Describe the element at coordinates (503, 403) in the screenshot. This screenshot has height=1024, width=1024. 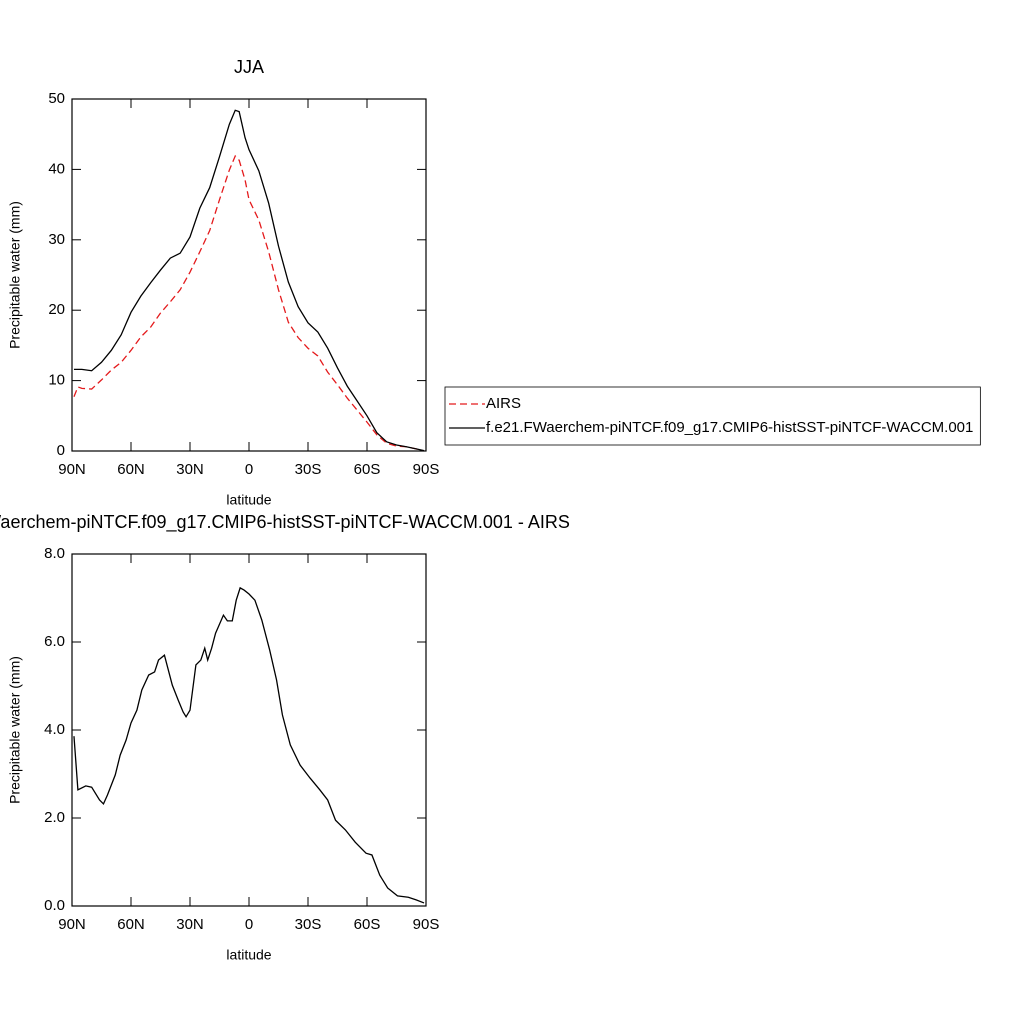
I see `legend-label: AIRS` at that location.